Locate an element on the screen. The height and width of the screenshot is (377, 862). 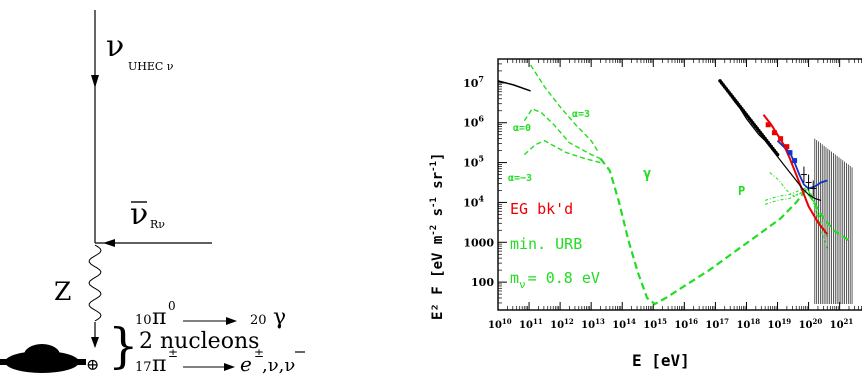
annotation-gamma: γ is located at coordinates (647, 174).